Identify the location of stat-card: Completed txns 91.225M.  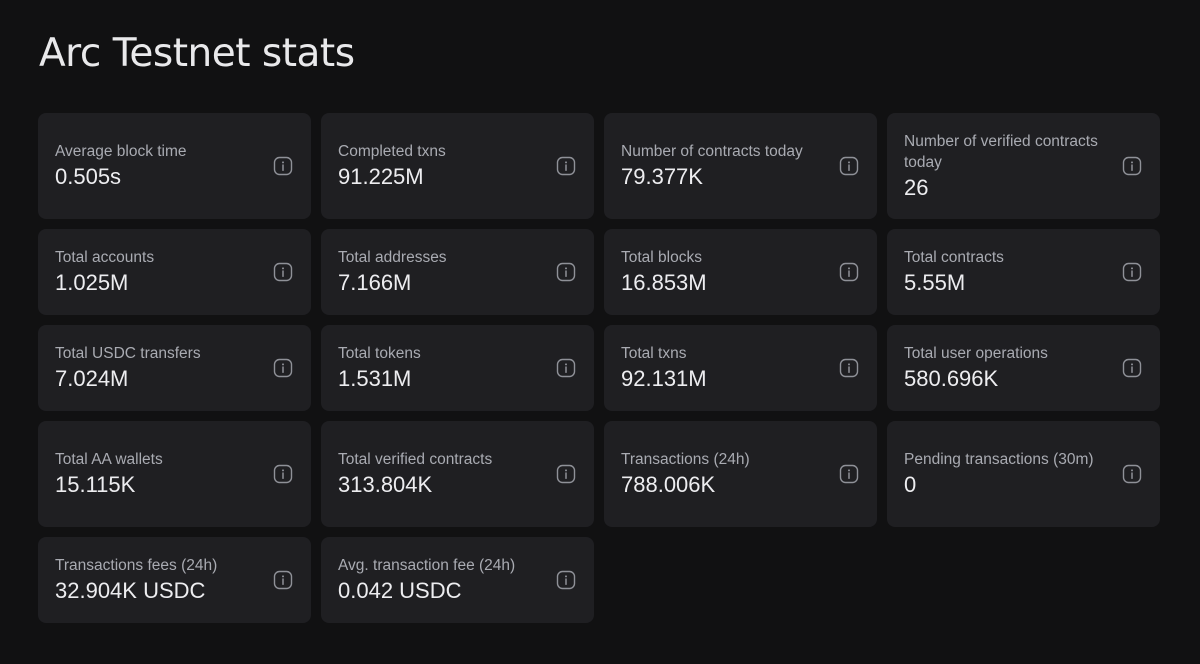
(457, 166).